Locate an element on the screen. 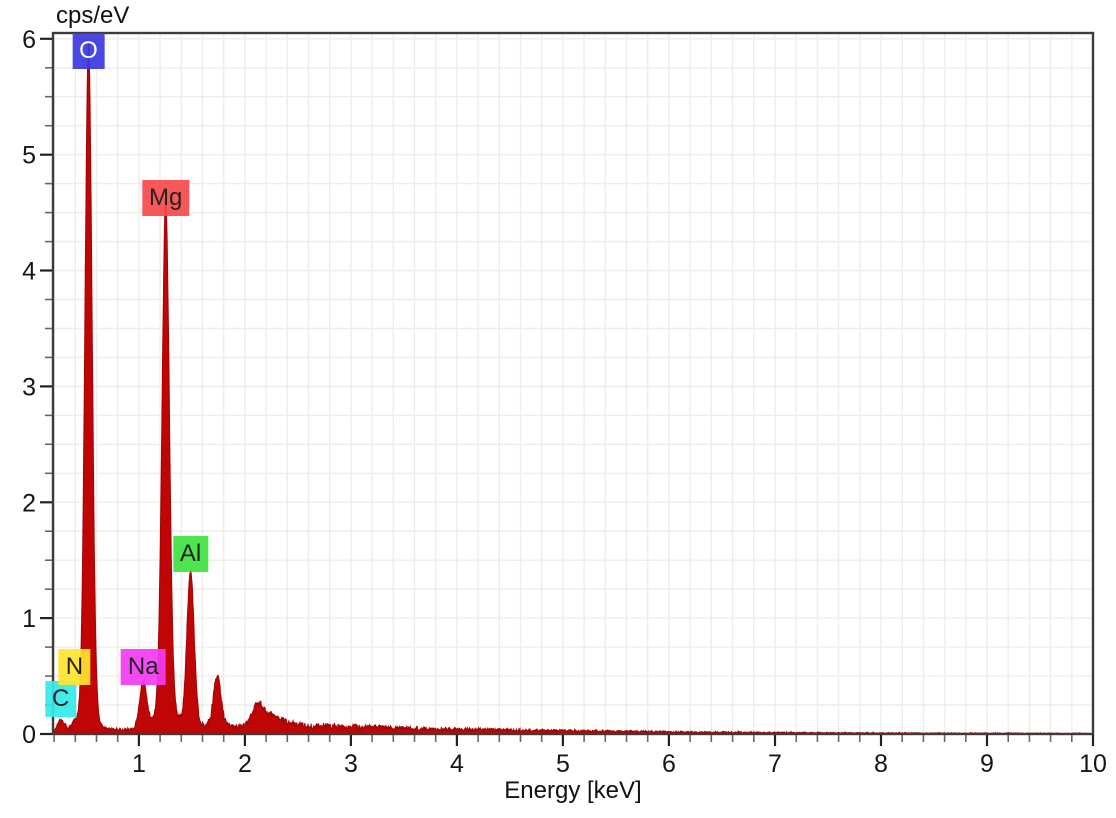 The image size is (1116, 818). x-tick-label: 1 is located at coordinates (139, 764).